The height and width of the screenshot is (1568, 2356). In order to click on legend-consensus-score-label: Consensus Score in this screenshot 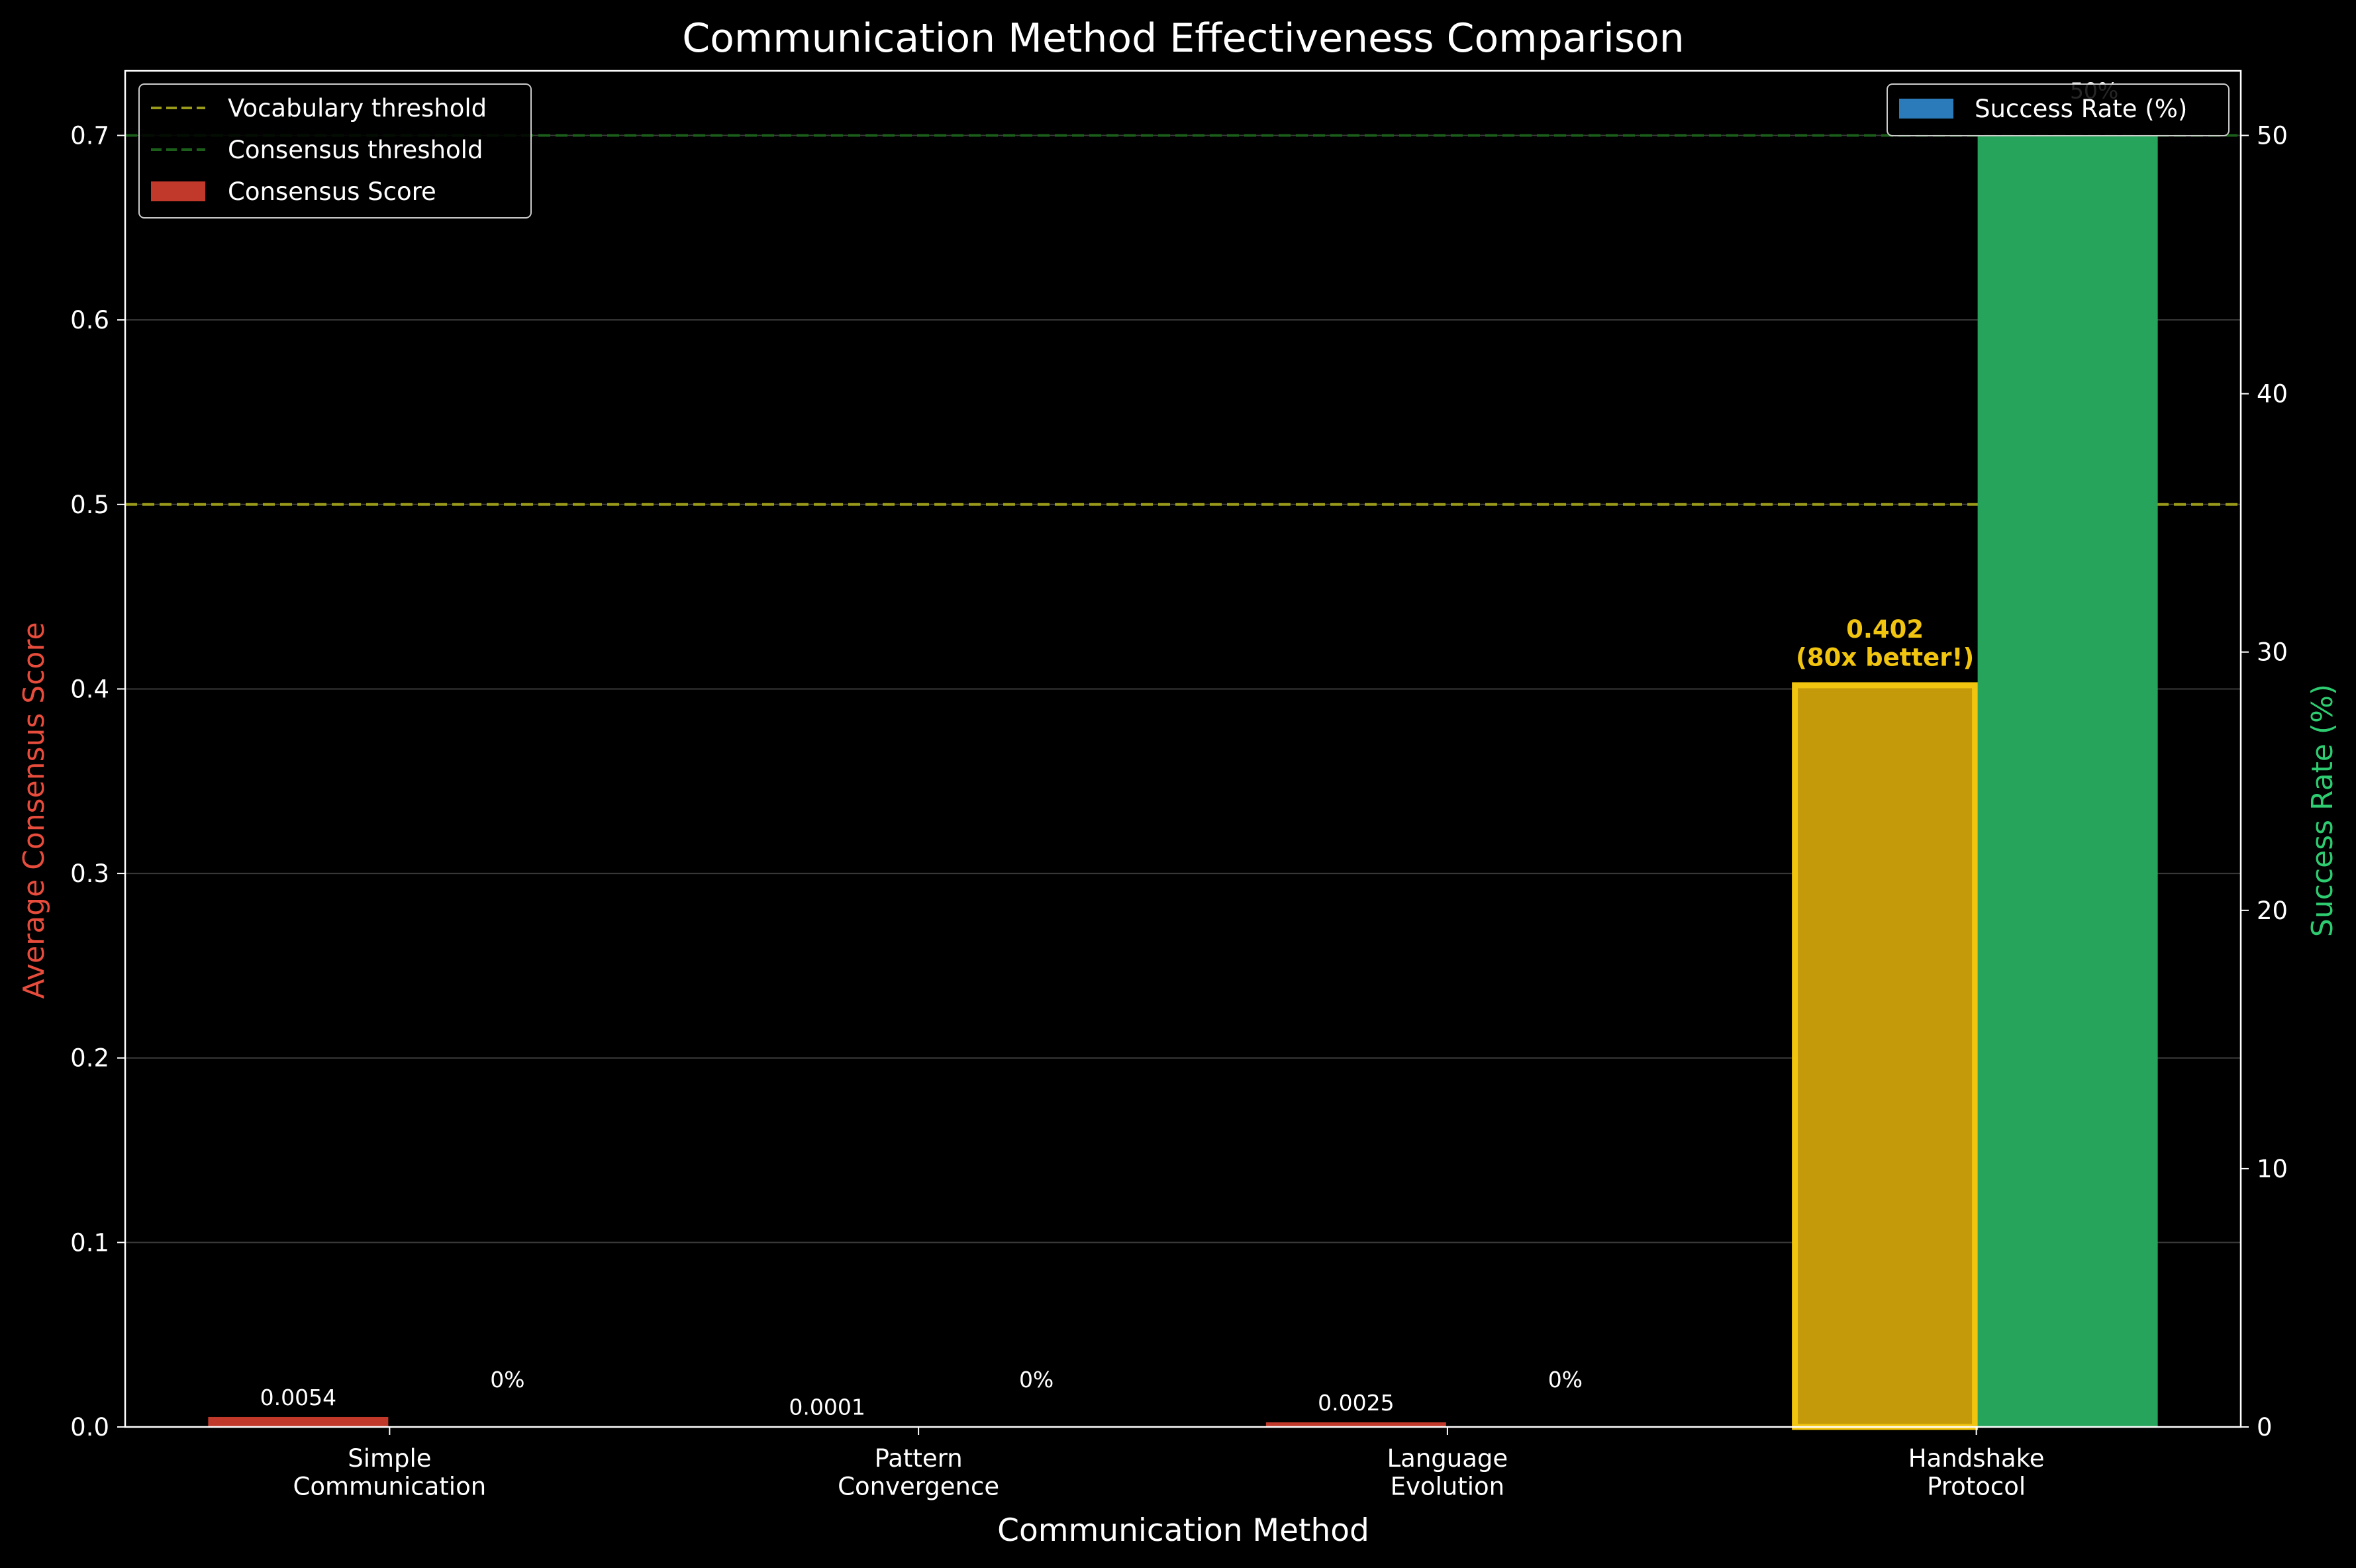, I will do `click(332, 191)`.